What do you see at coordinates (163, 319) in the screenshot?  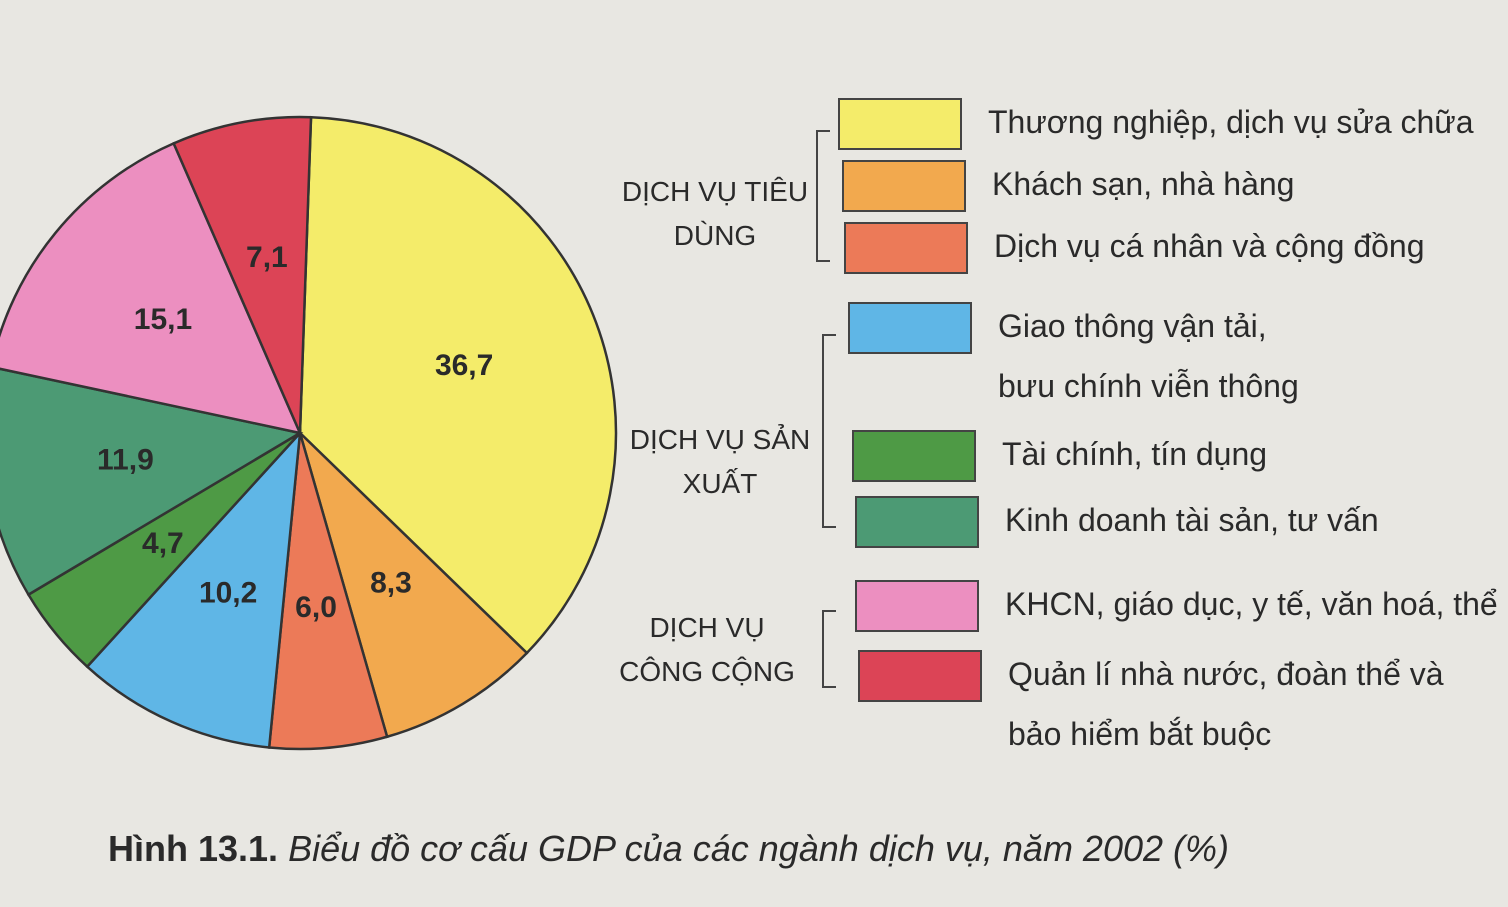 I see `slice-label: 15,1` at bounding box center [163, 319].